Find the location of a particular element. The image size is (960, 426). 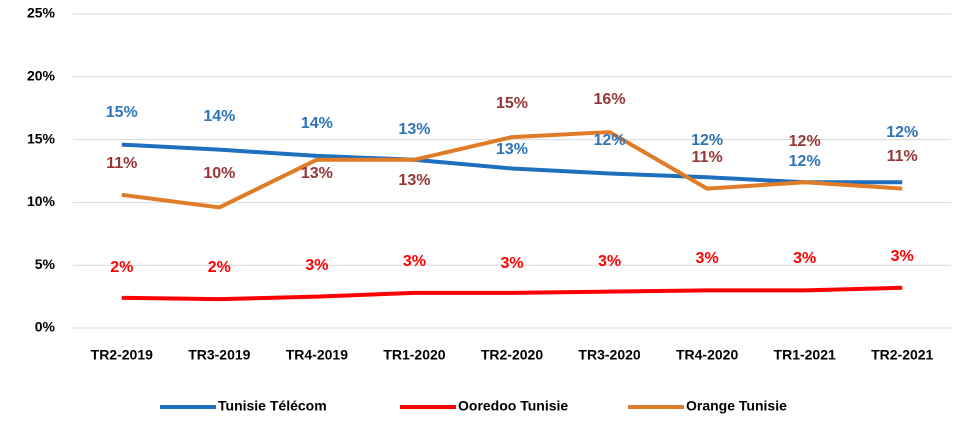

x-tick-label: TR2-2021 is located at coordinates (902, 355).